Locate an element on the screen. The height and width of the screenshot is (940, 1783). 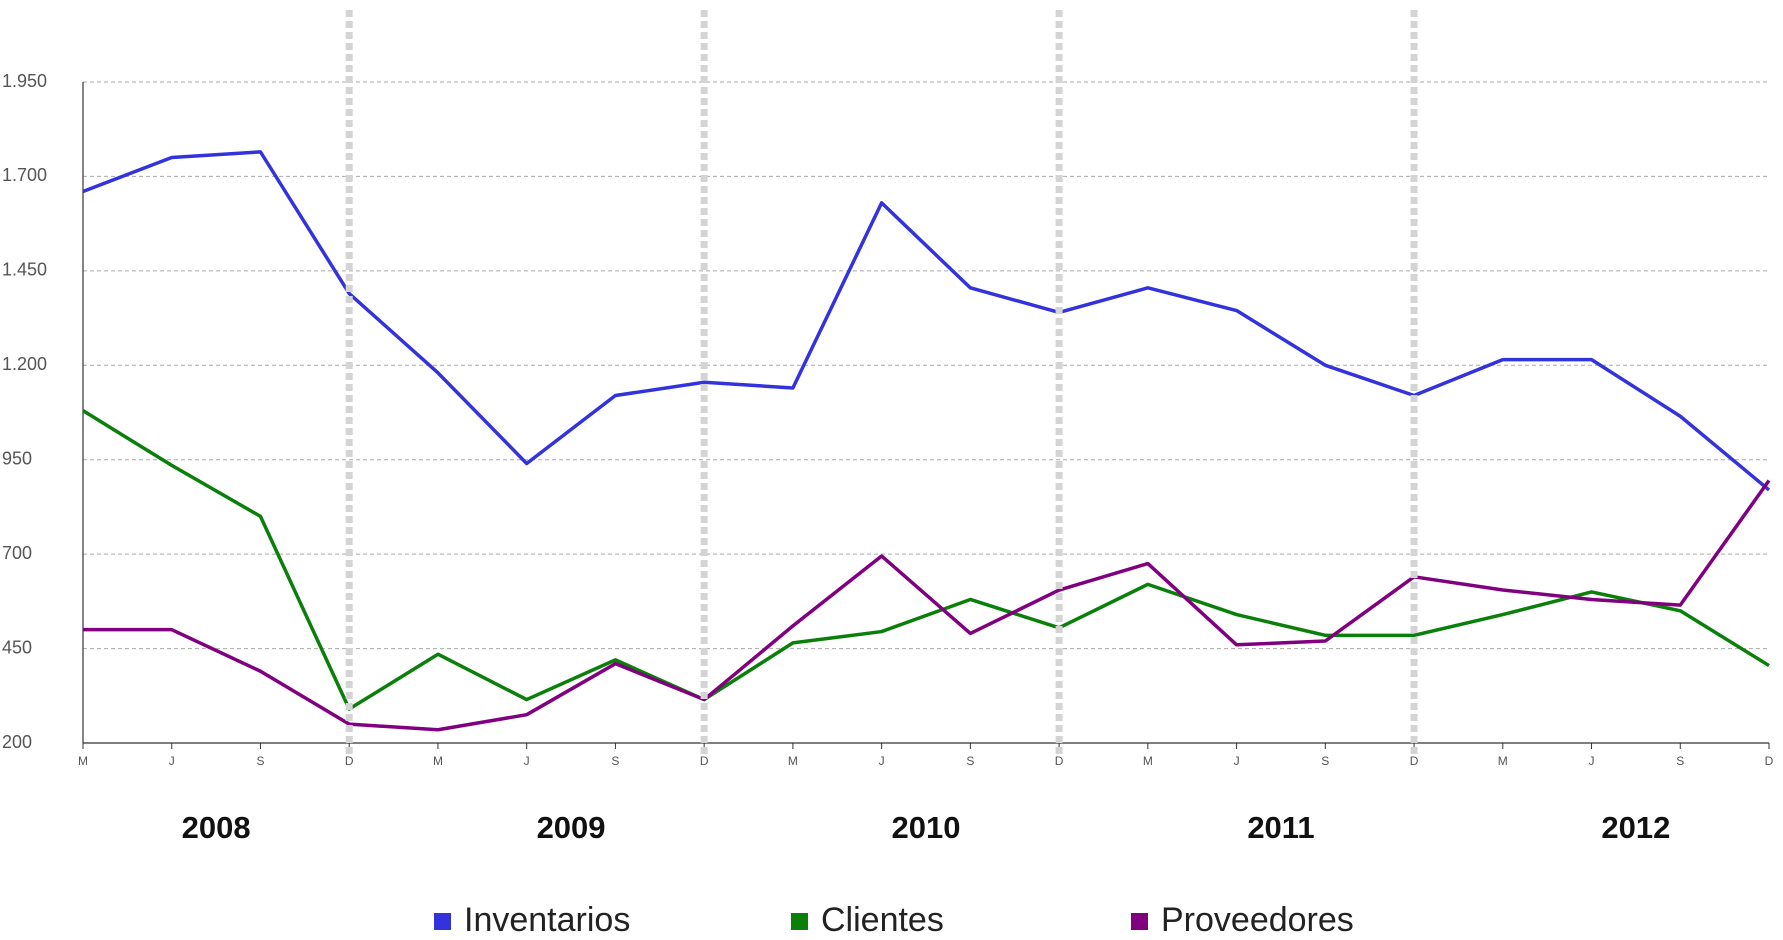
year-label: 2009 is located at coordinates (571, 827).